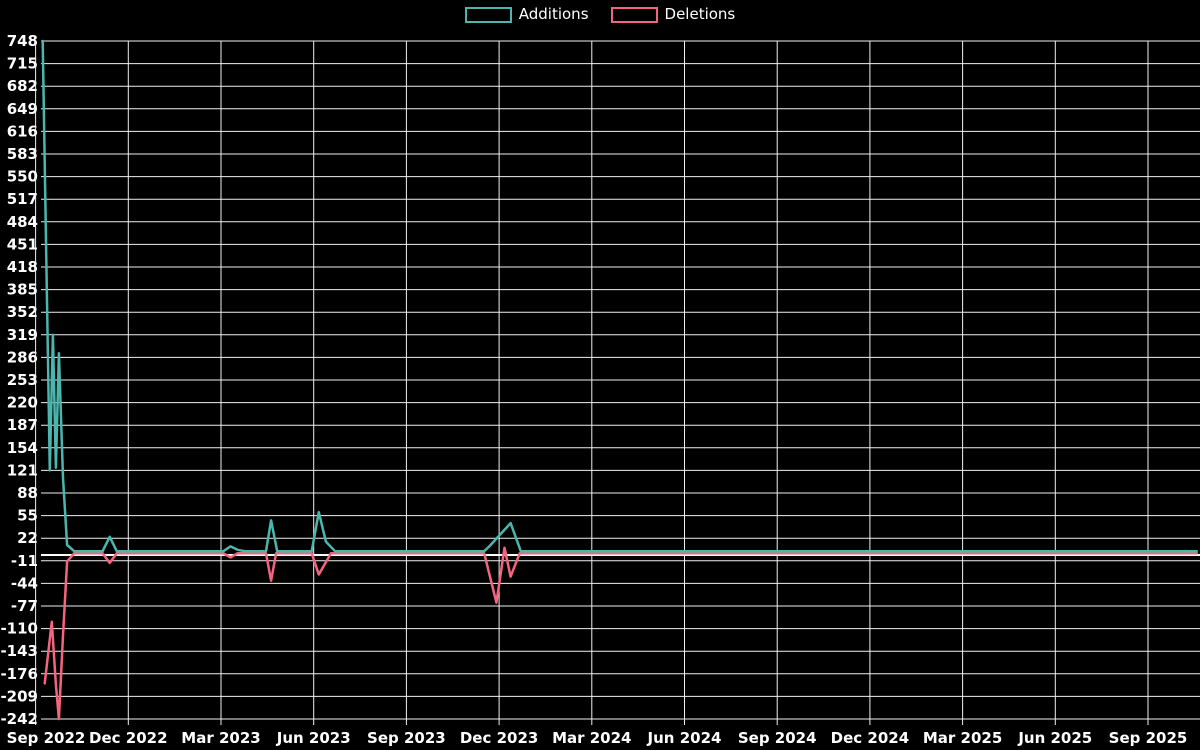 This screenshot has height=750, width=1200. I want to click on x-tick-label: Jun 2025, so click(1054, 738).